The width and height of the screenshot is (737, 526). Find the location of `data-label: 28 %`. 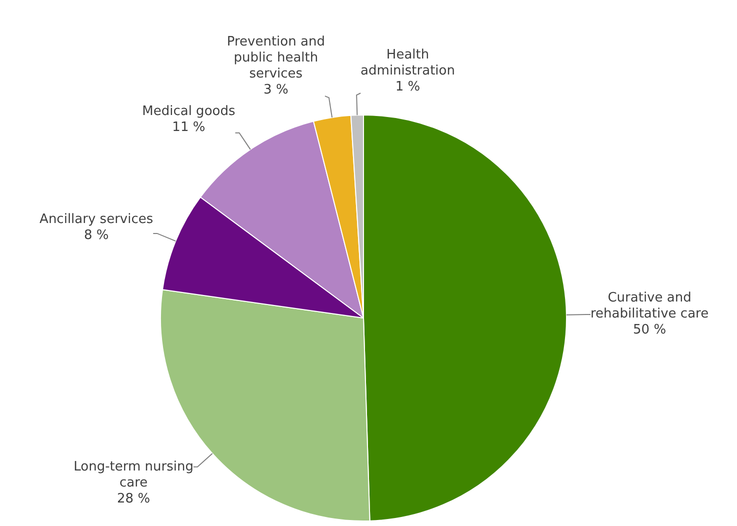

data-label: 28 % is located at coordinates (133, 498).